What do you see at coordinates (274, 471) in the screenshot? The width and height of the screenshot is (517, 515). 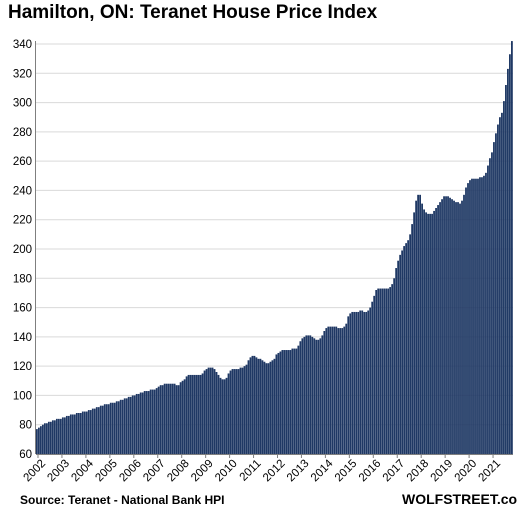 I see `x-tick-label: 2012` at bounding box center [274, 471].